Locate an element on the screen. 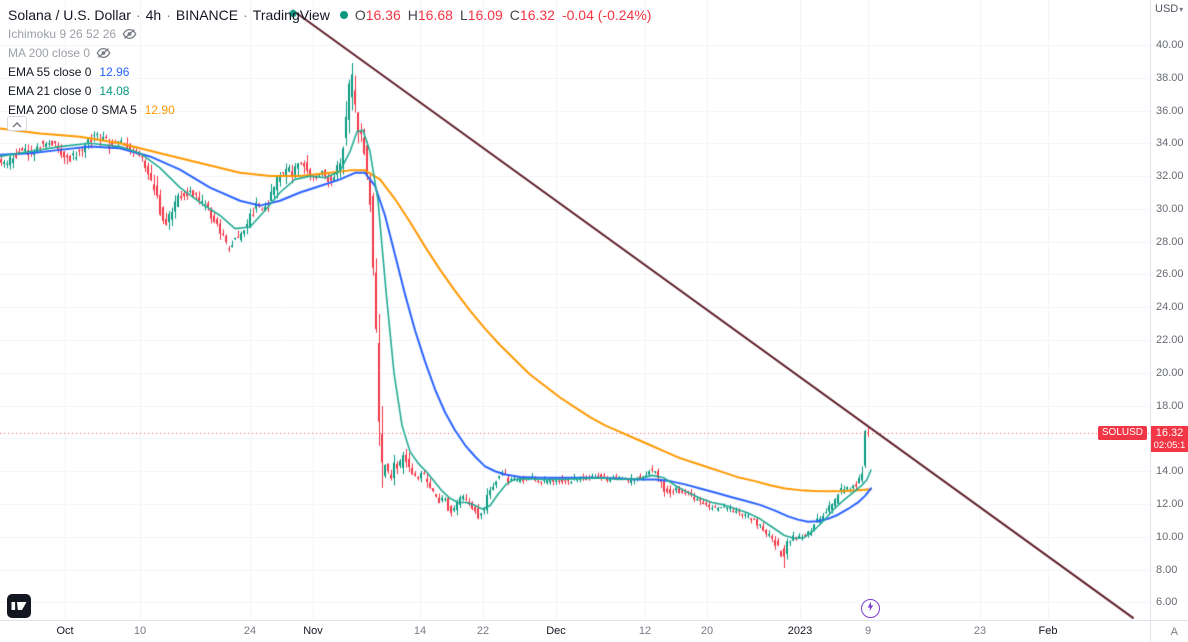 The image size is (1188, 642). price-tick-label: 40.00 is located at coordinates (1170, 44).